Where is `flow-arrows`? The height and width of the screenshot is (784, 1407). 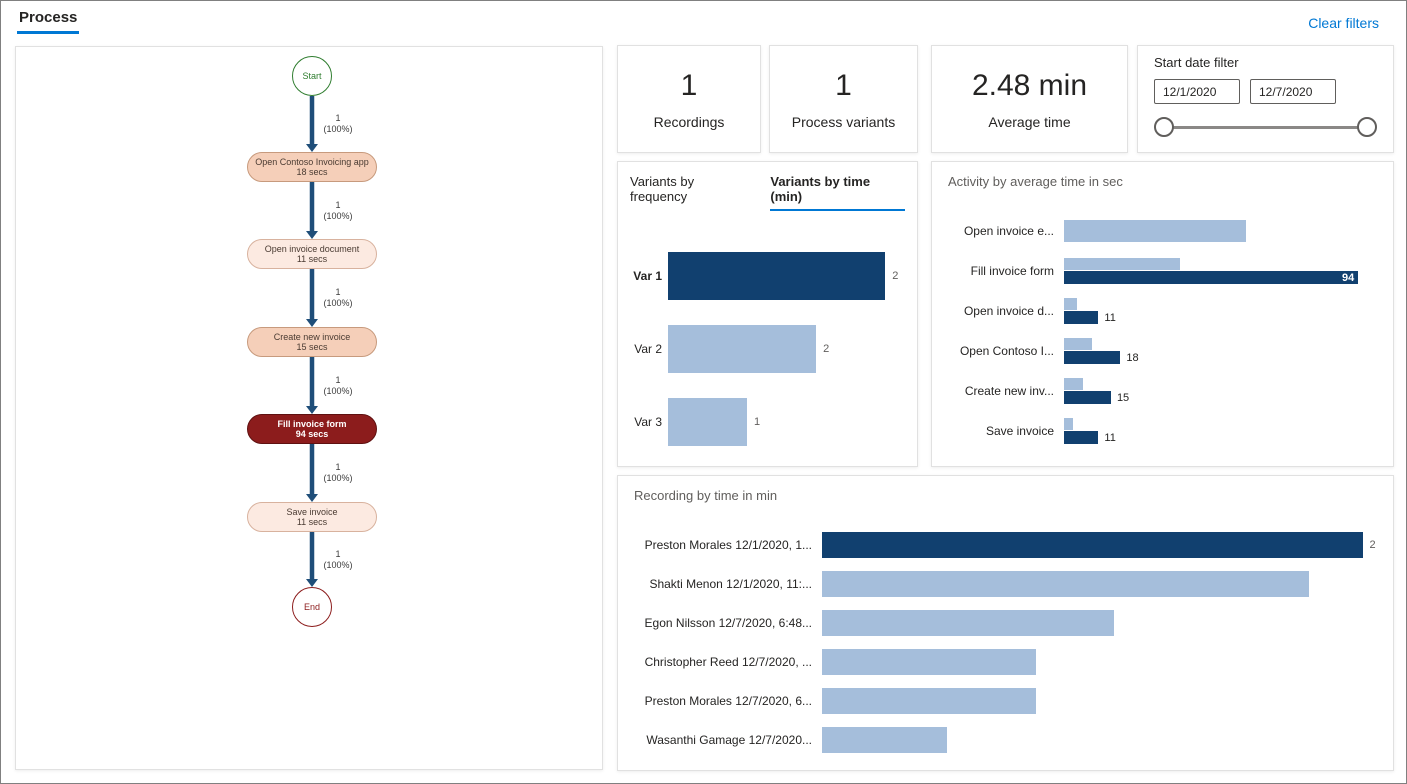
flow-arrows is located at coordinates (312, 341).